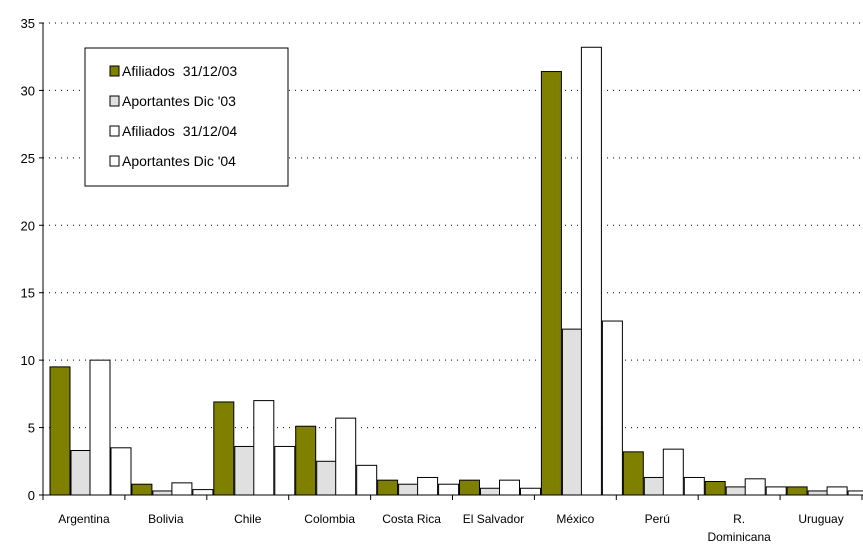  I want to click on y-tick-label: 0, so click(31, 495).